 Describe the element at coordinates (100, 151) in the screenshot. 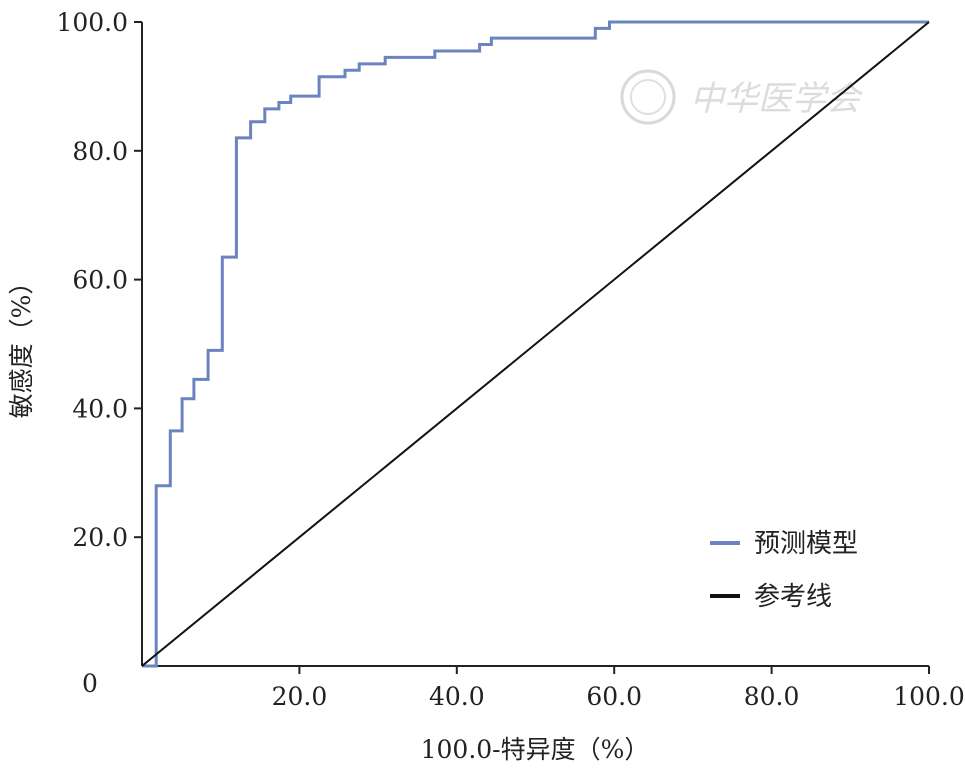

I see `y-tick-label: 80.0` at that location.